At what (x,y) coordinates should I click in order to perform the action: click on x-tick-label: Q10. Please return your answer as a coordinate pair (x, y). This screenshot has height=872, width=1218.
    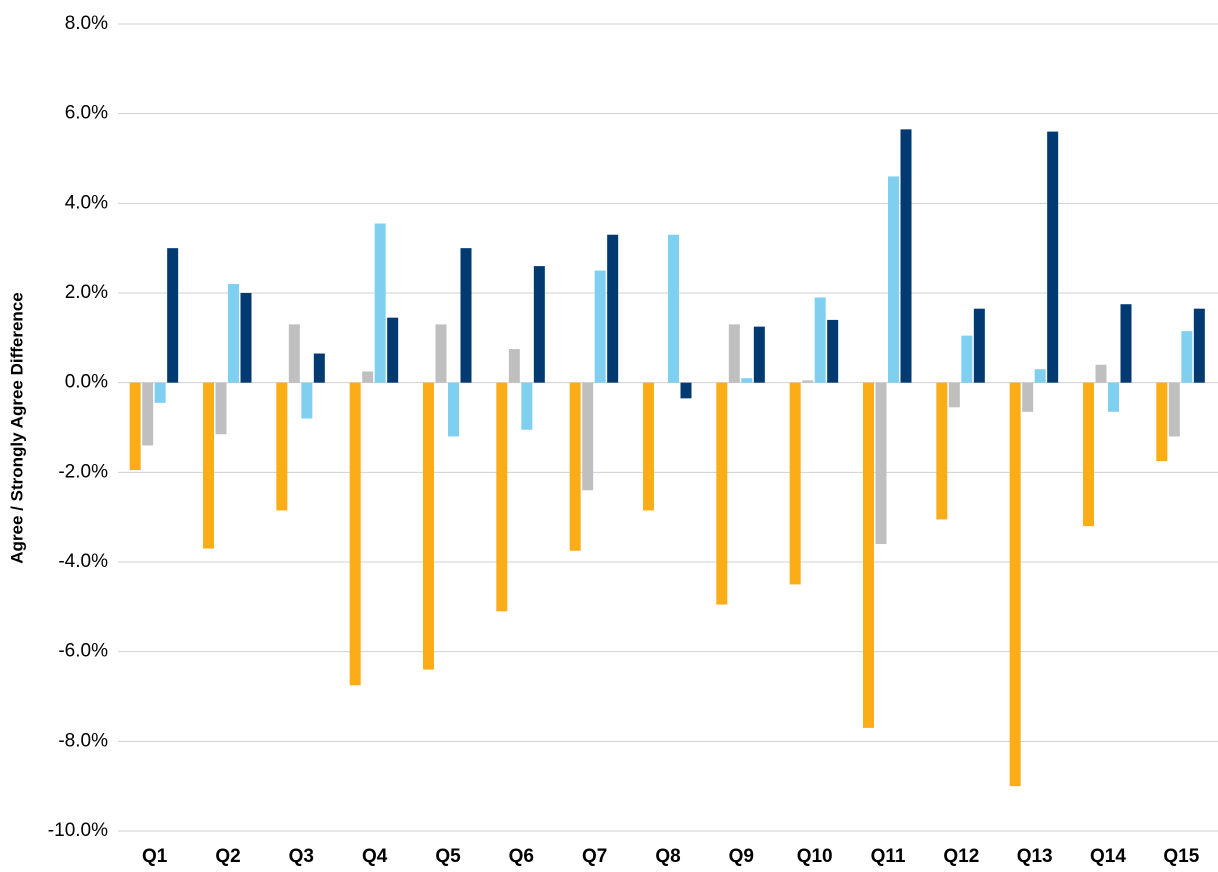
    Looking at the image, I should click on (815, 856).